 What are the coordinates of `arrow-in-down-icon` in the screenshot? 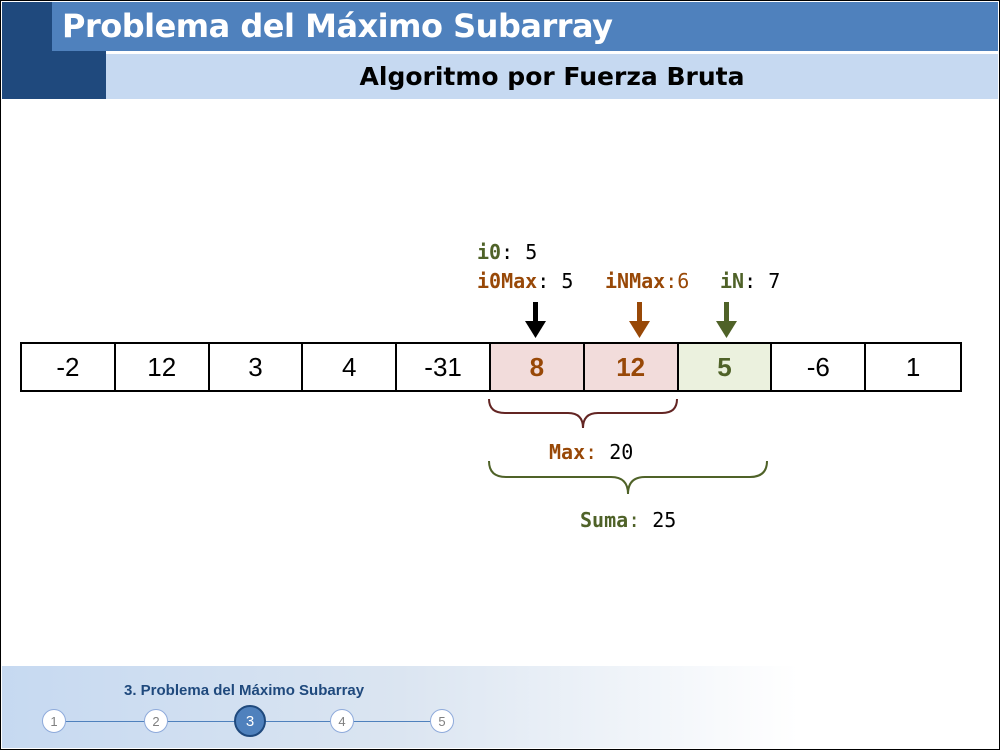 It's located at (726, 320).